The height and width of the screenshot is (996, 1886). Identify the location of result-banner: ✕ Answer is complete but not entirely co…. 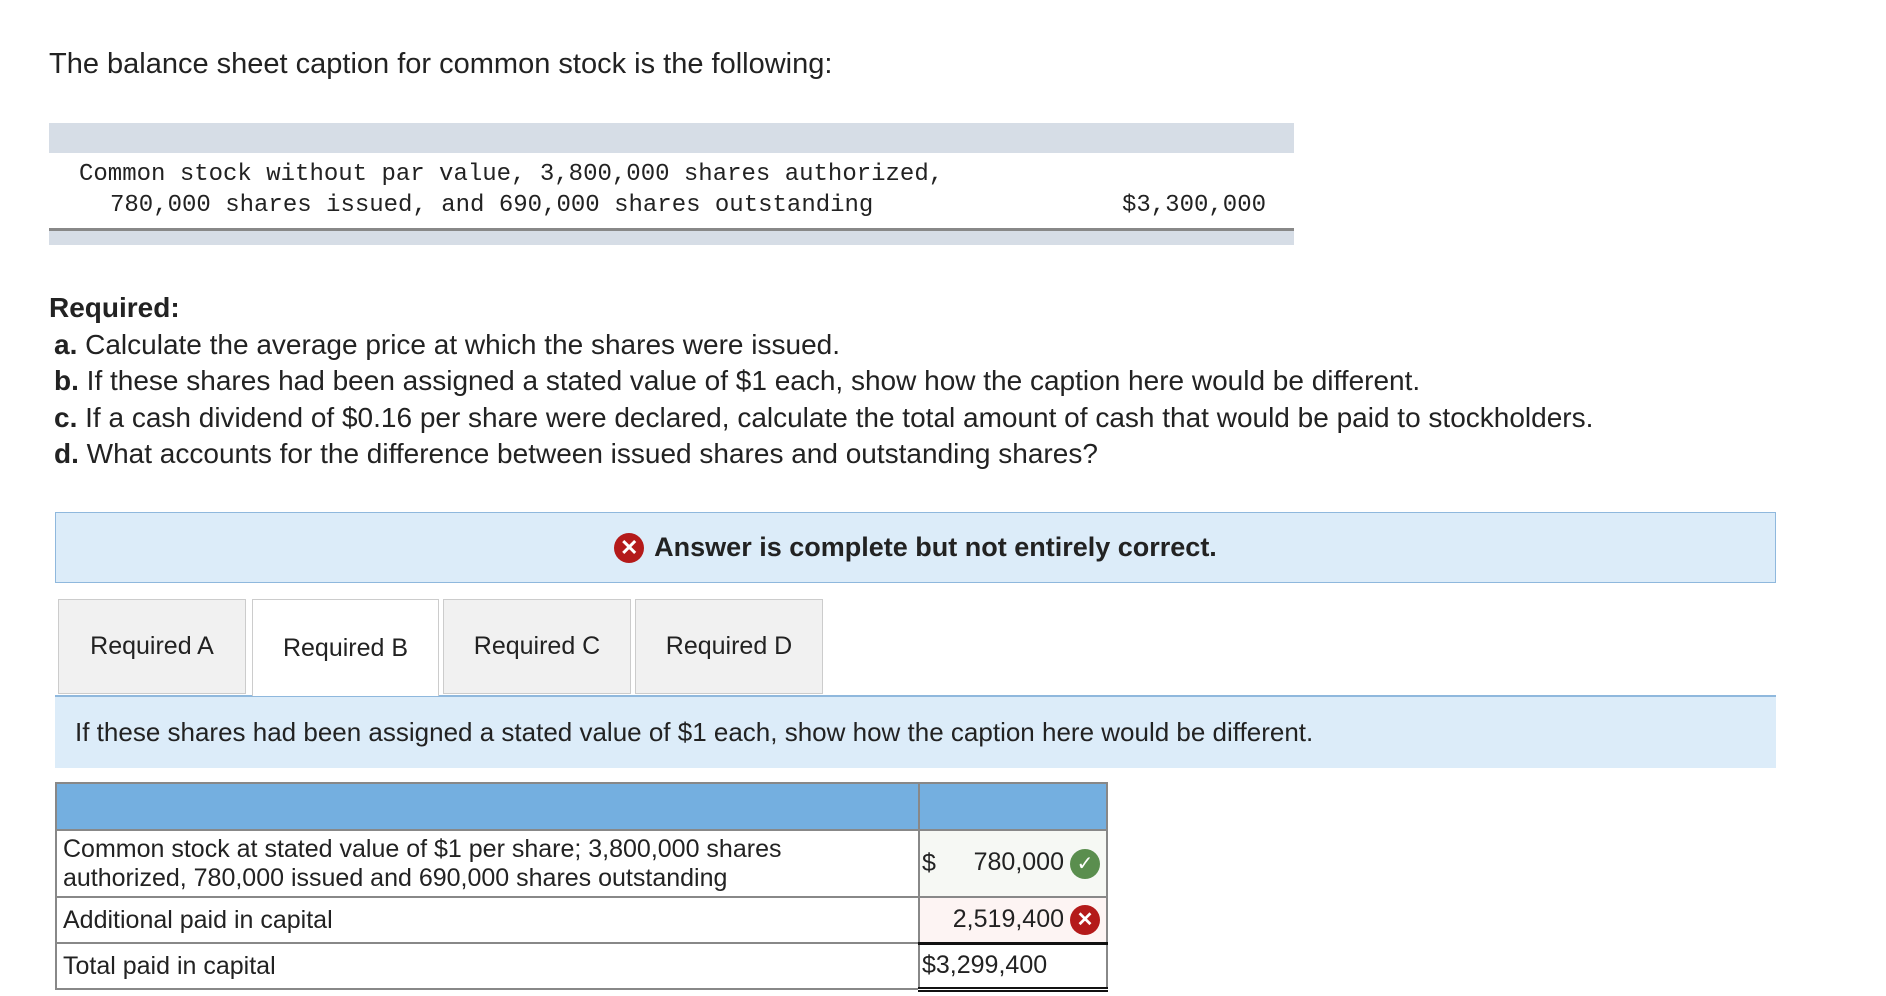
(915, 547).